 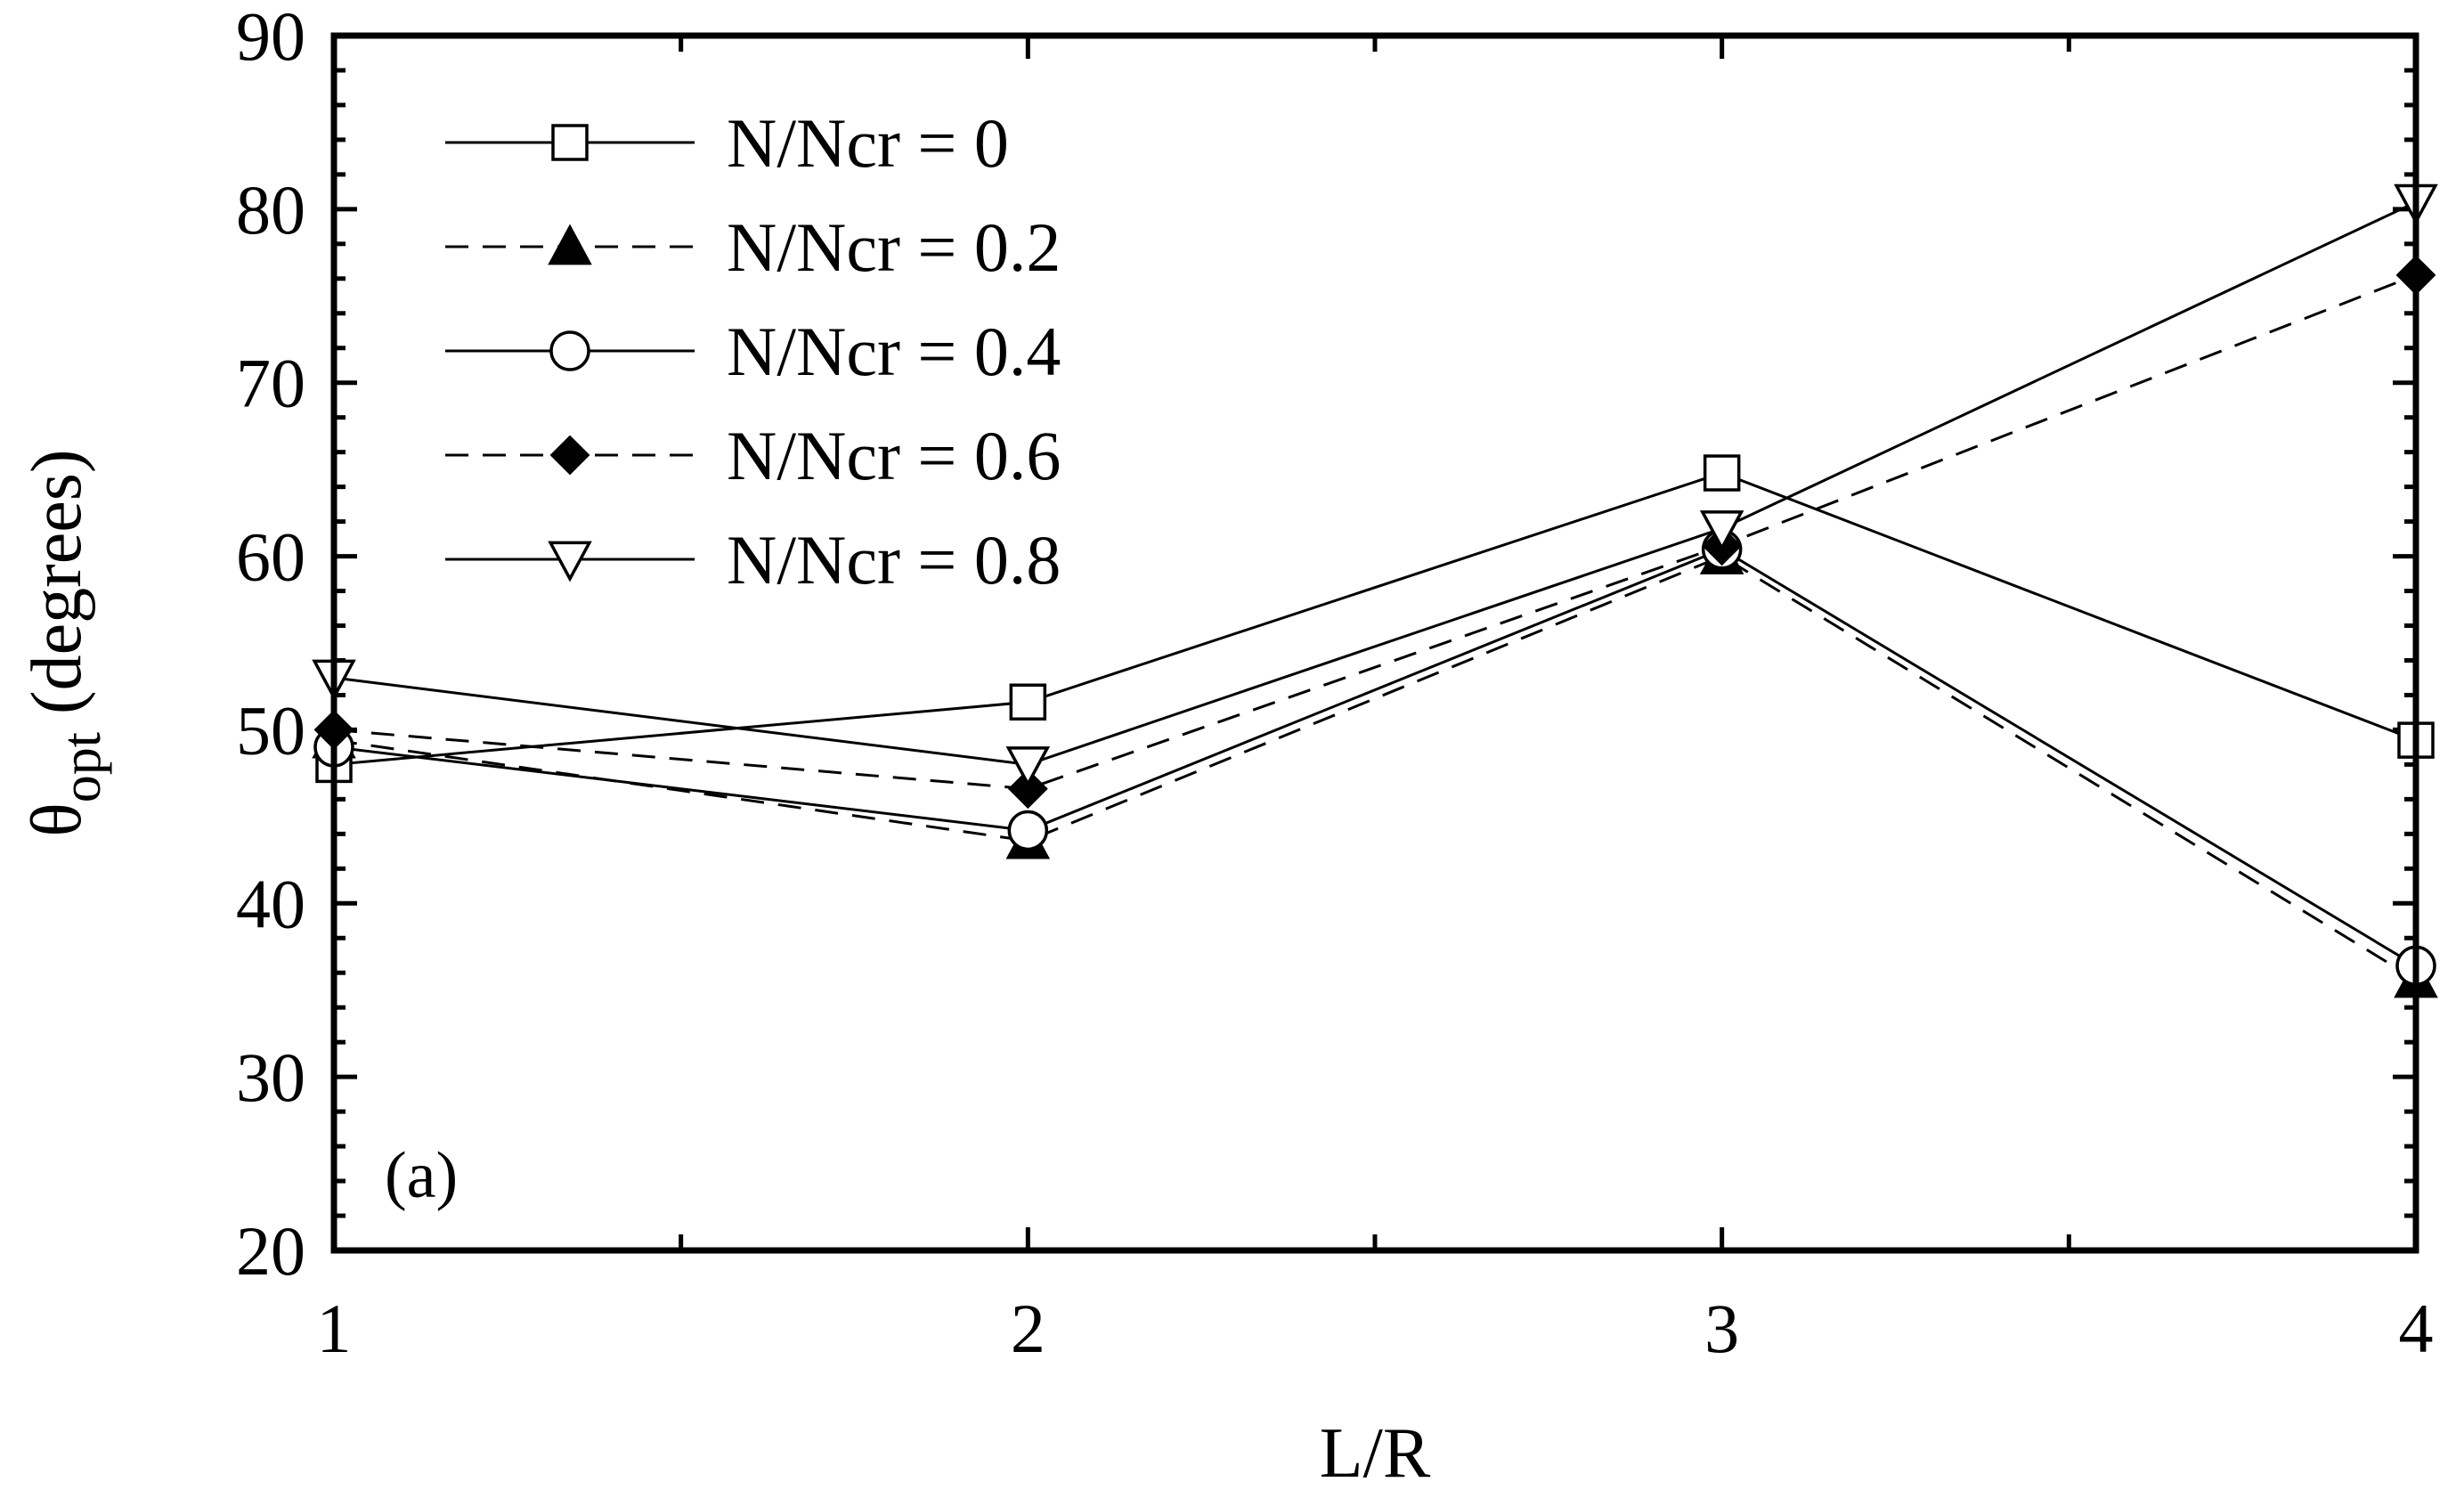 What do you see at coordinates (270, 1077) in the screenshot?
I see `y-tick-label: 30` at bounding box center [270, 1077].